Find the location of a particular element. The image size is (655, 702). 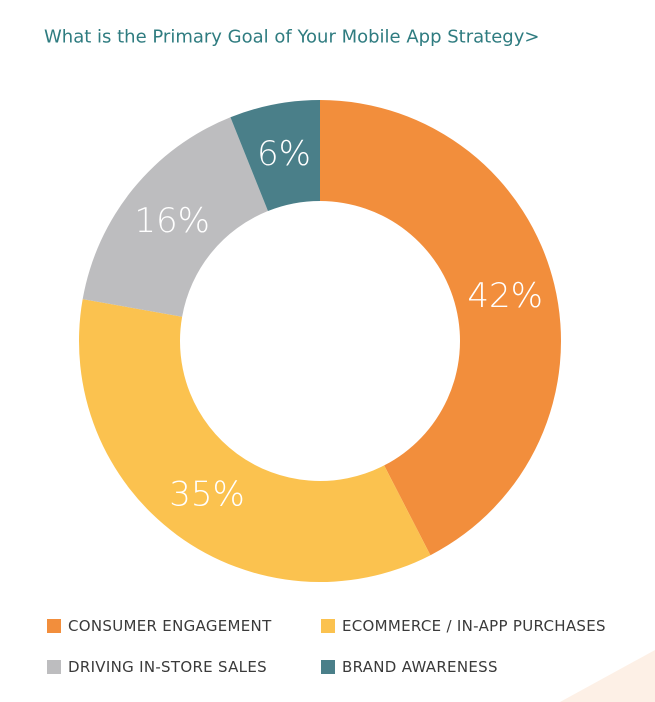

slice-label: 35% is located at coordinates (207, 494).